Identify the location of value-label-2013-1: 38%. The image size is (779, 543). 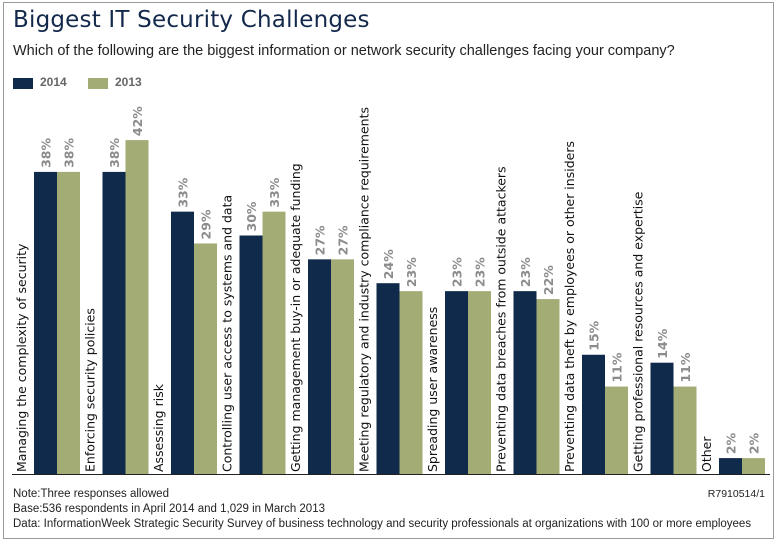
(69, 153).